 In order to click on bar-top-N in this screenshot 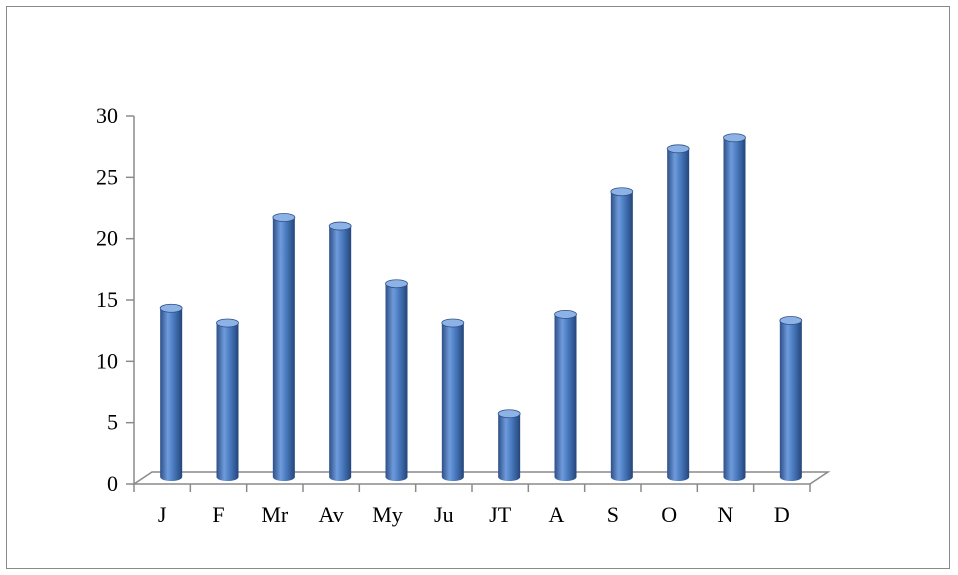, I will do `click(734, 138)`.